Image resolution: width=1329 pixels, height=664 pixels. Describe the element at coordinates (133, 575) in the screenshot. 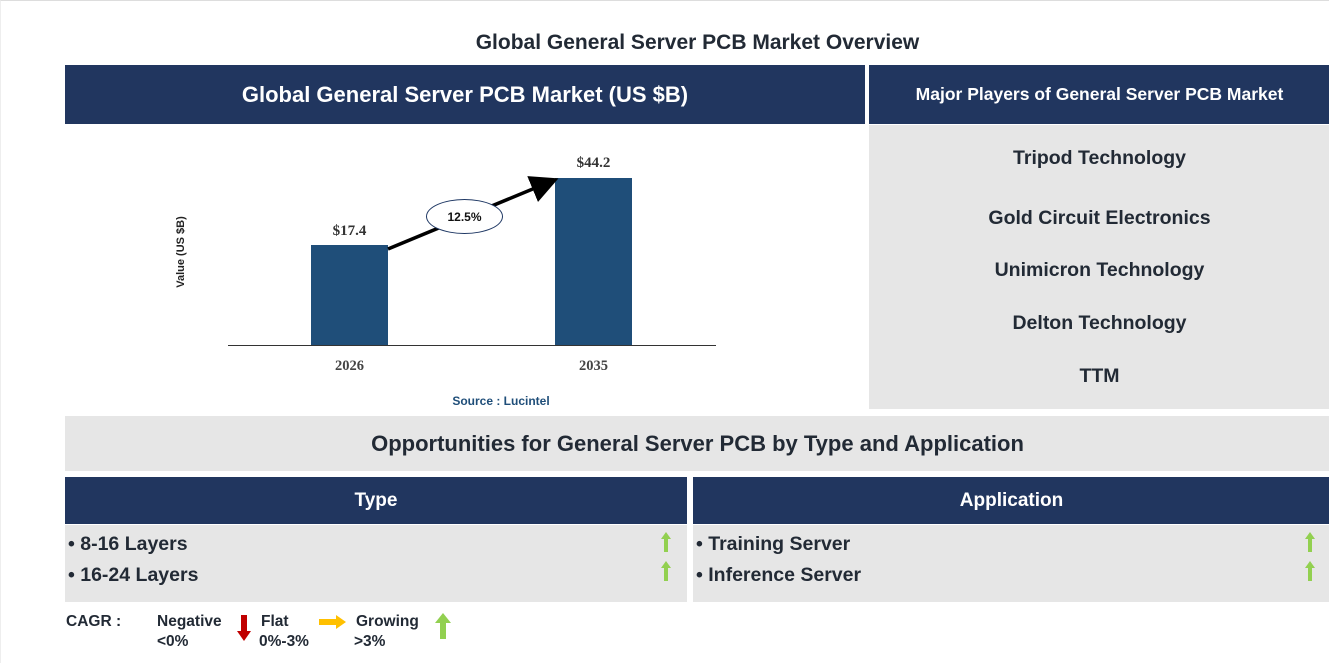

I see `type-item: • 16-24 Layers` at that location.